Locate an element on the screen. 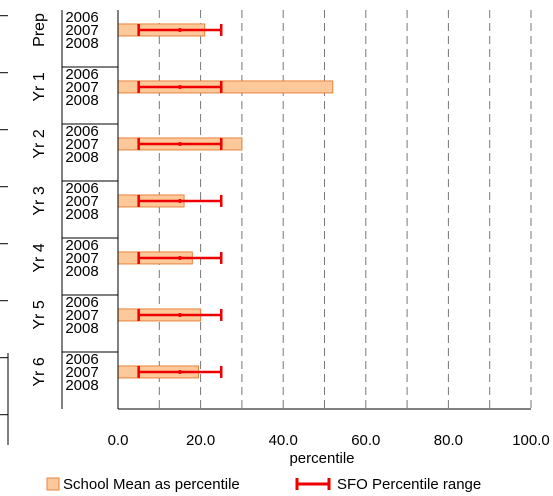 This screenshot has height=496, width=553. legend-label-school-mean: School Mean as percentile is located at coordinates (151, 484).